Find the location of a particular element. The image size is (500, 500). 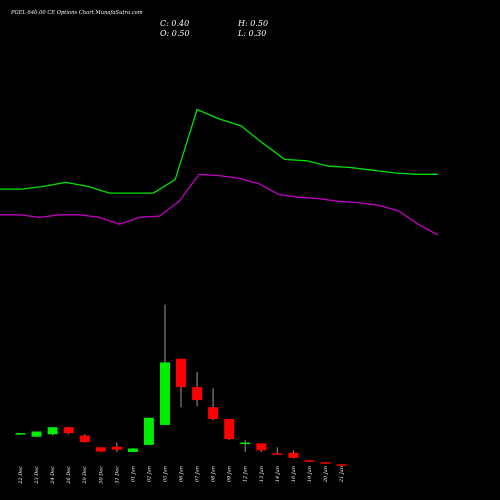

x-tick-label: 20 Jan is located at coordinates (326, 474).